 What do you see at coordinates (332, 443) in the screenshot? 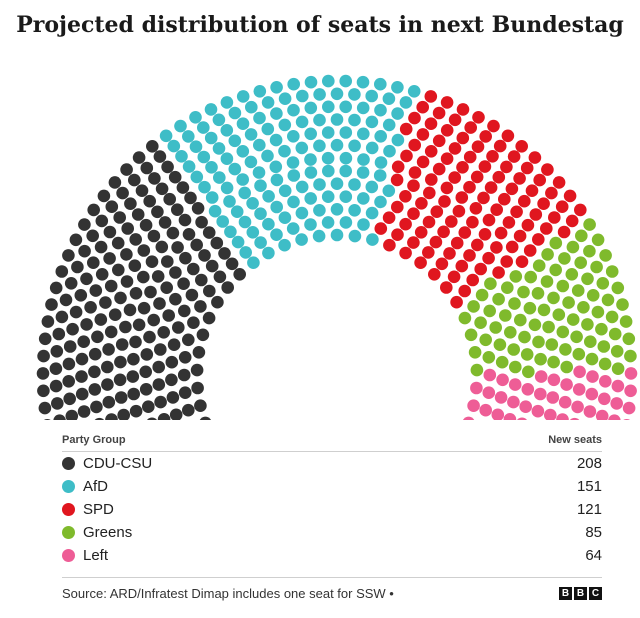
I see `legend-header: Party Group New seats` at bounding box center [332, 443].